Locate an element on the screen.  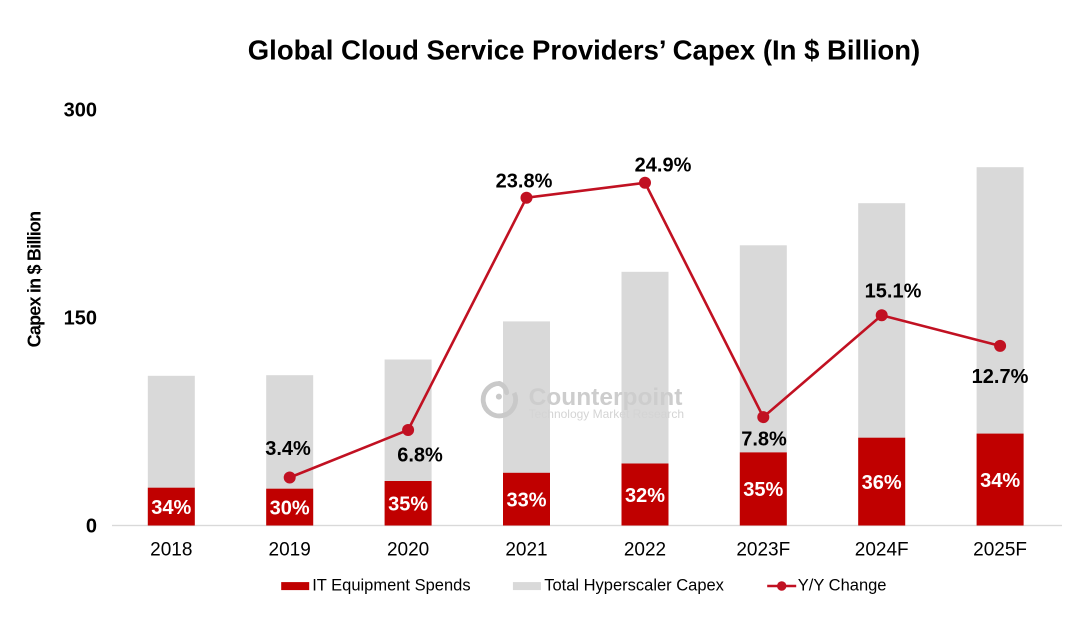
svg-text: 15.1% is located at coordinates (893, 291).